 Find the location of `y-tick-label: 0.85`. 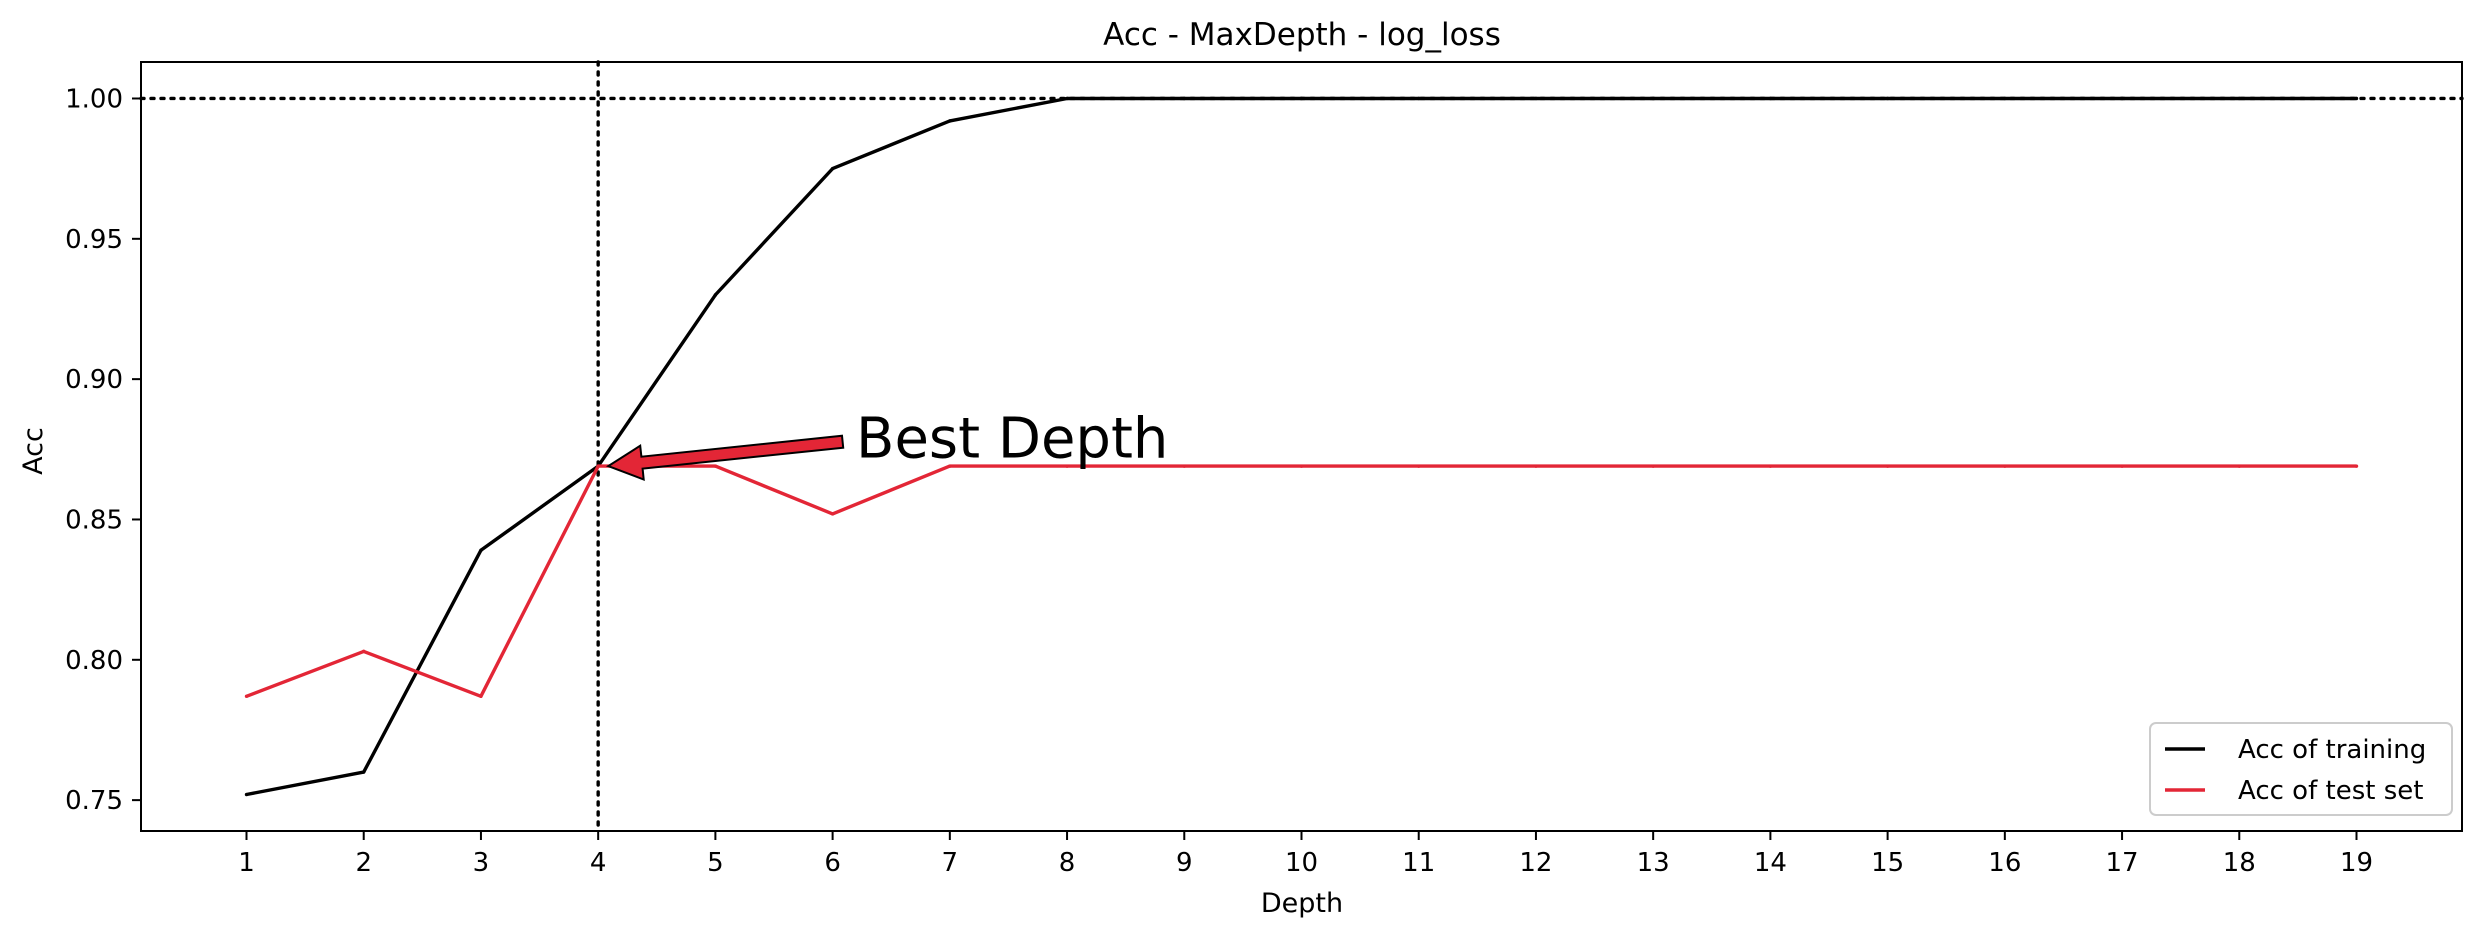

y-tick-label: 0.85 is located at coordinates (94, 520).